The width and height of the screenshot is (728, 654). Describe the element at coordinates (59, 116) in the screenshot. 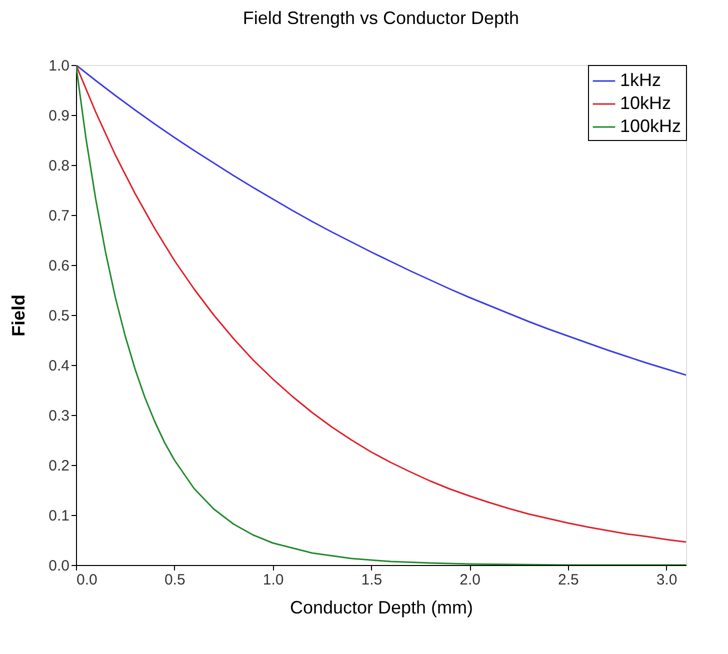

I see `y-tick-label: 0.9` at that location.